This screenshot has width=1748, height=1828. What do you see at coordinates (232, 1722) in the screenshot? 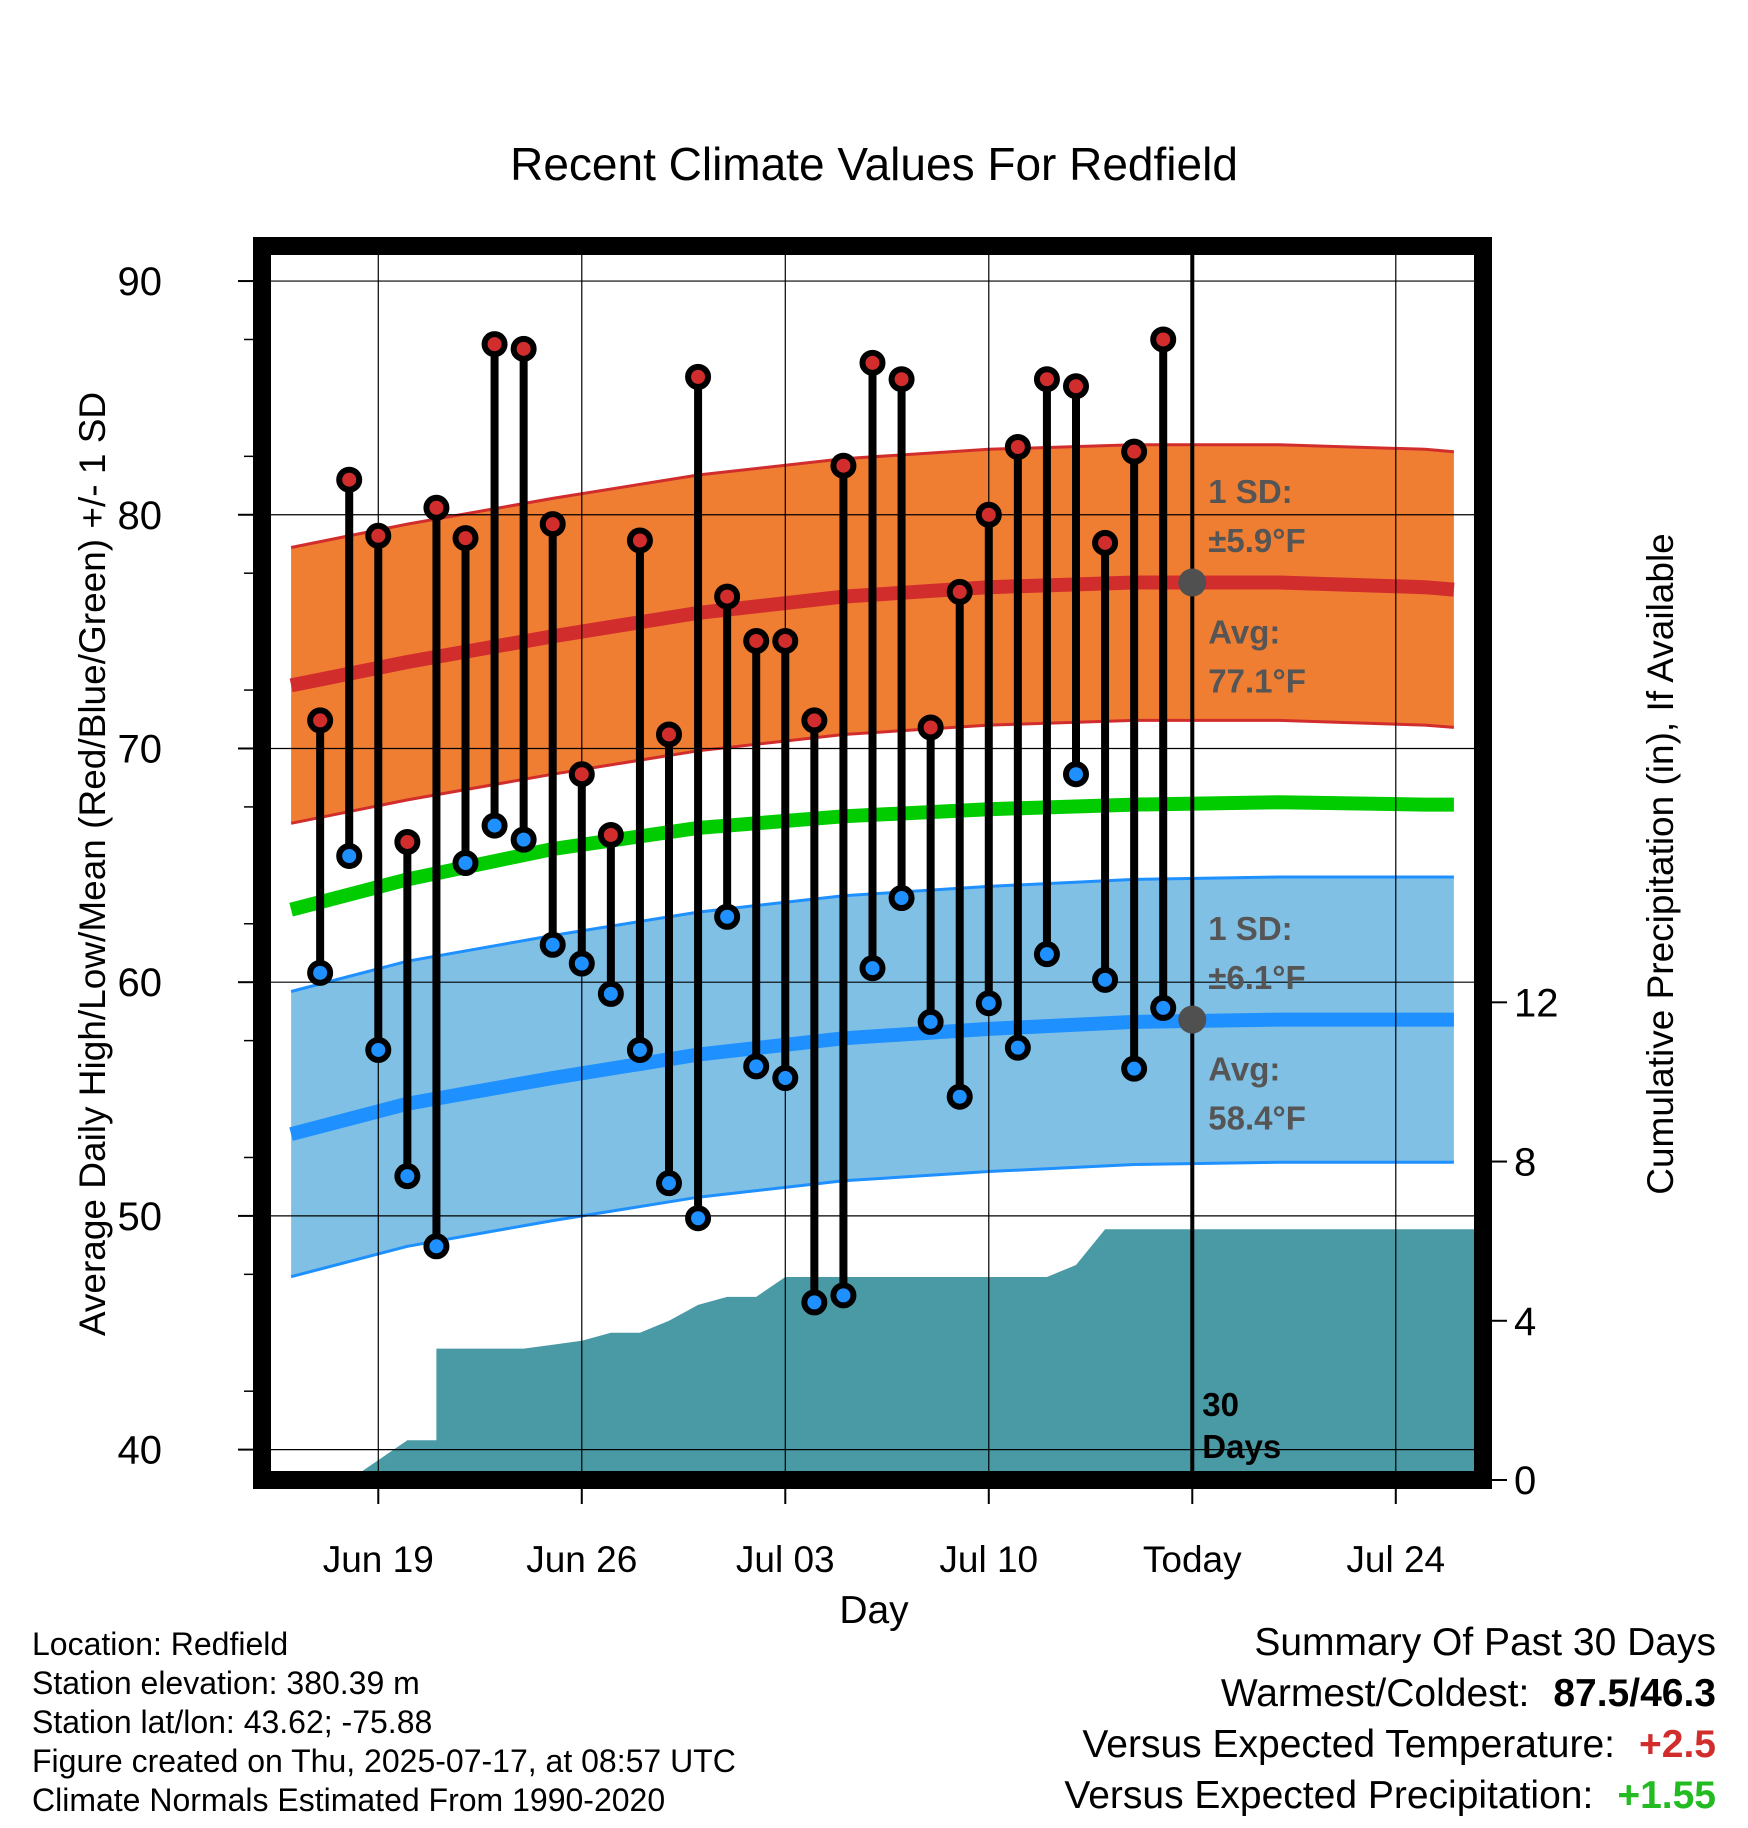
I see `latlon-text: Station lat/lon: 43.62; -75.88` at bounding box center [232, 1722].